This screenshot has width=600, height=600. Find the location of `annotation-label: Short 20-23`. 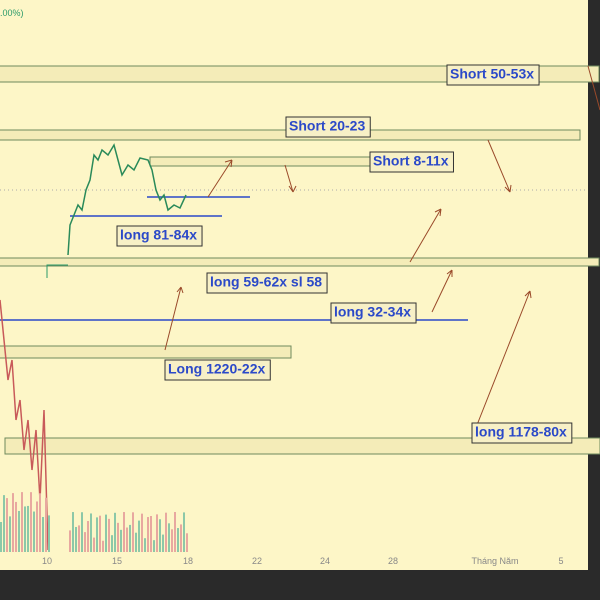

annotation-label: Short 20-23 is located at coordinates (327, 126).